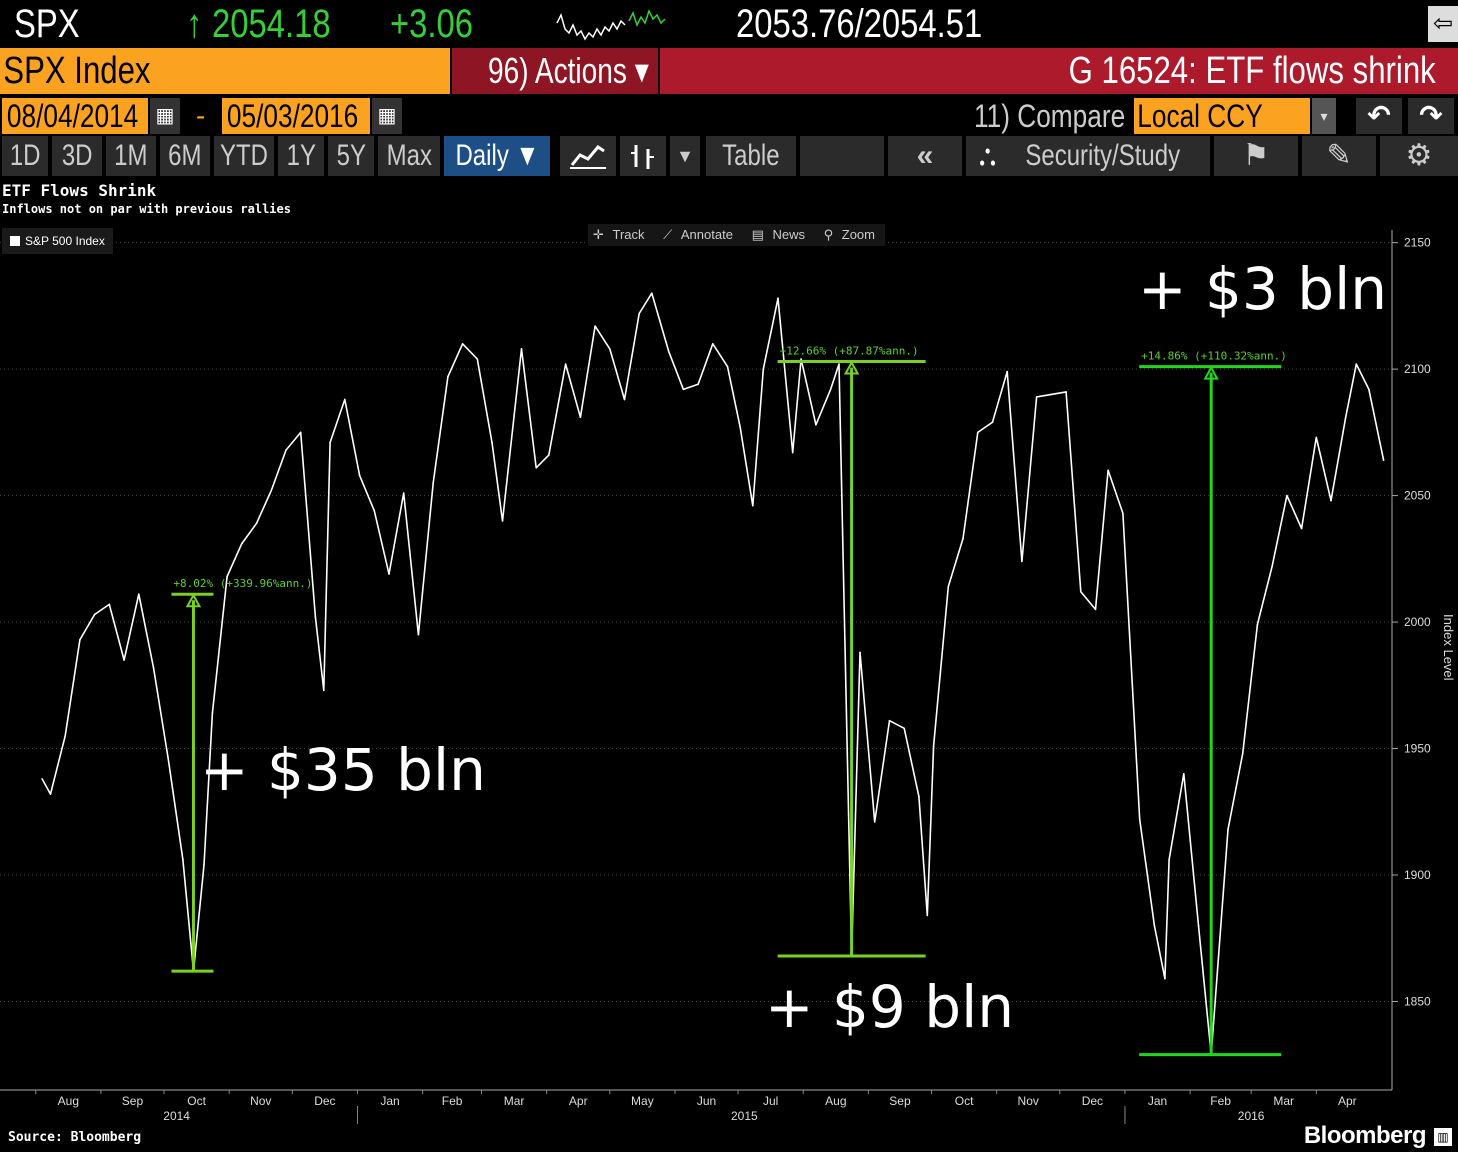 This screenshot has width=1458, height=1152. Describe the element at coordinates (1448, 647) in the screenshot. I see `y-axis-label: Index Level` at that location.